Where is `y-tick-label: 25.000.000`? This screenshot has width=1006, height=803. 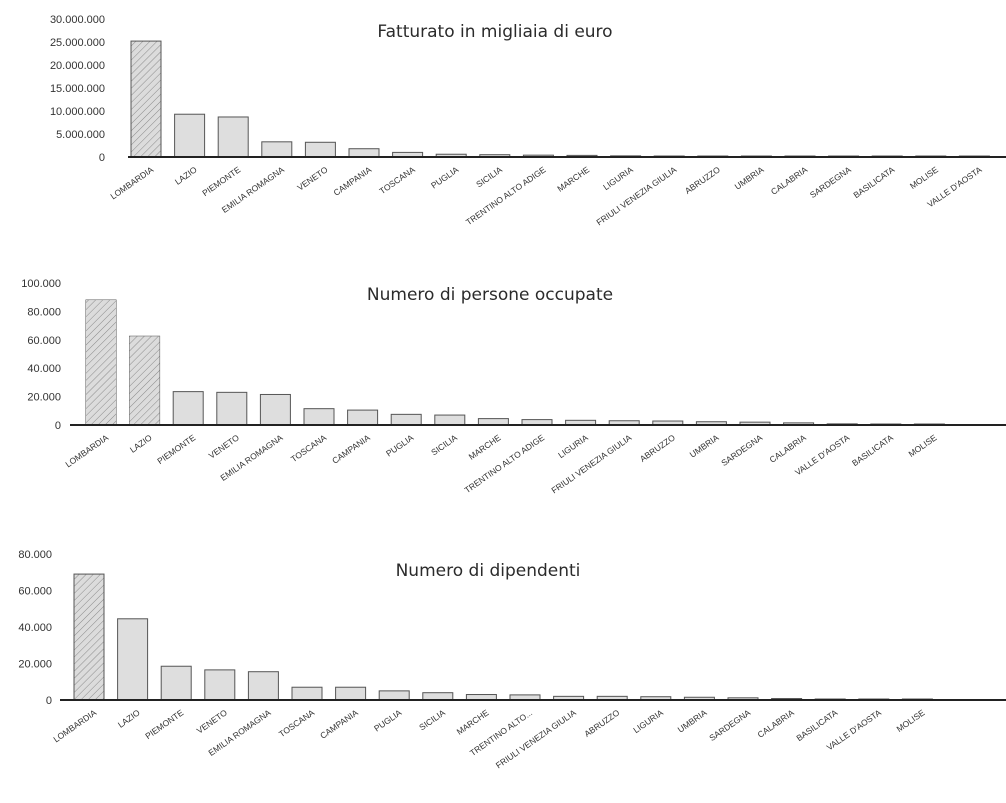 y-tick-label: 25.000.000 is located at coordinates (77, 43).